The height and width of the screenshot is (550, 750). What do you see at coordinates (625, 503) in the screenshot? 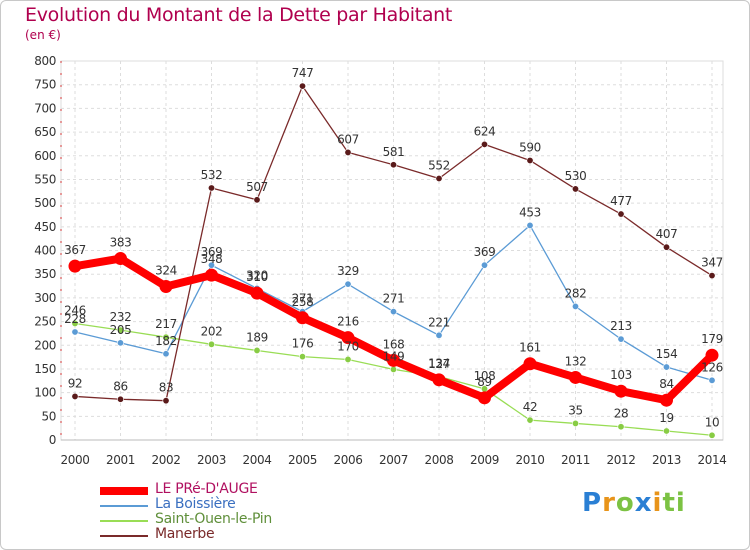
I see `brand-letter: o` at bounding box center [625, 503].